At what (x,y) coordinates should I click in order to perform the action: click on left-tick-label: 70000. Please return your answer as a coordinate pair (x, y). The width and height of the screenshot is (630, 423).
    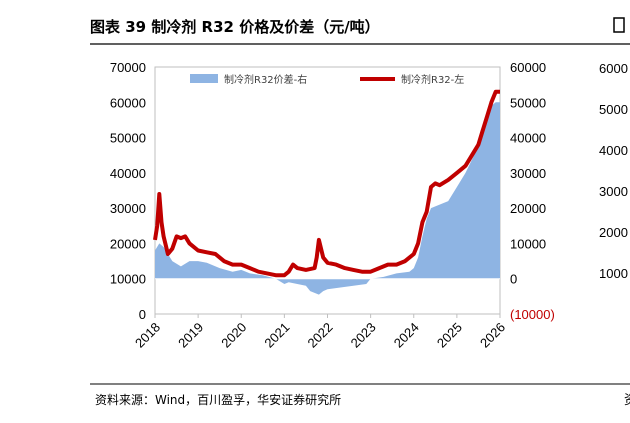
    Looking at the image, I should click on (128, 67).